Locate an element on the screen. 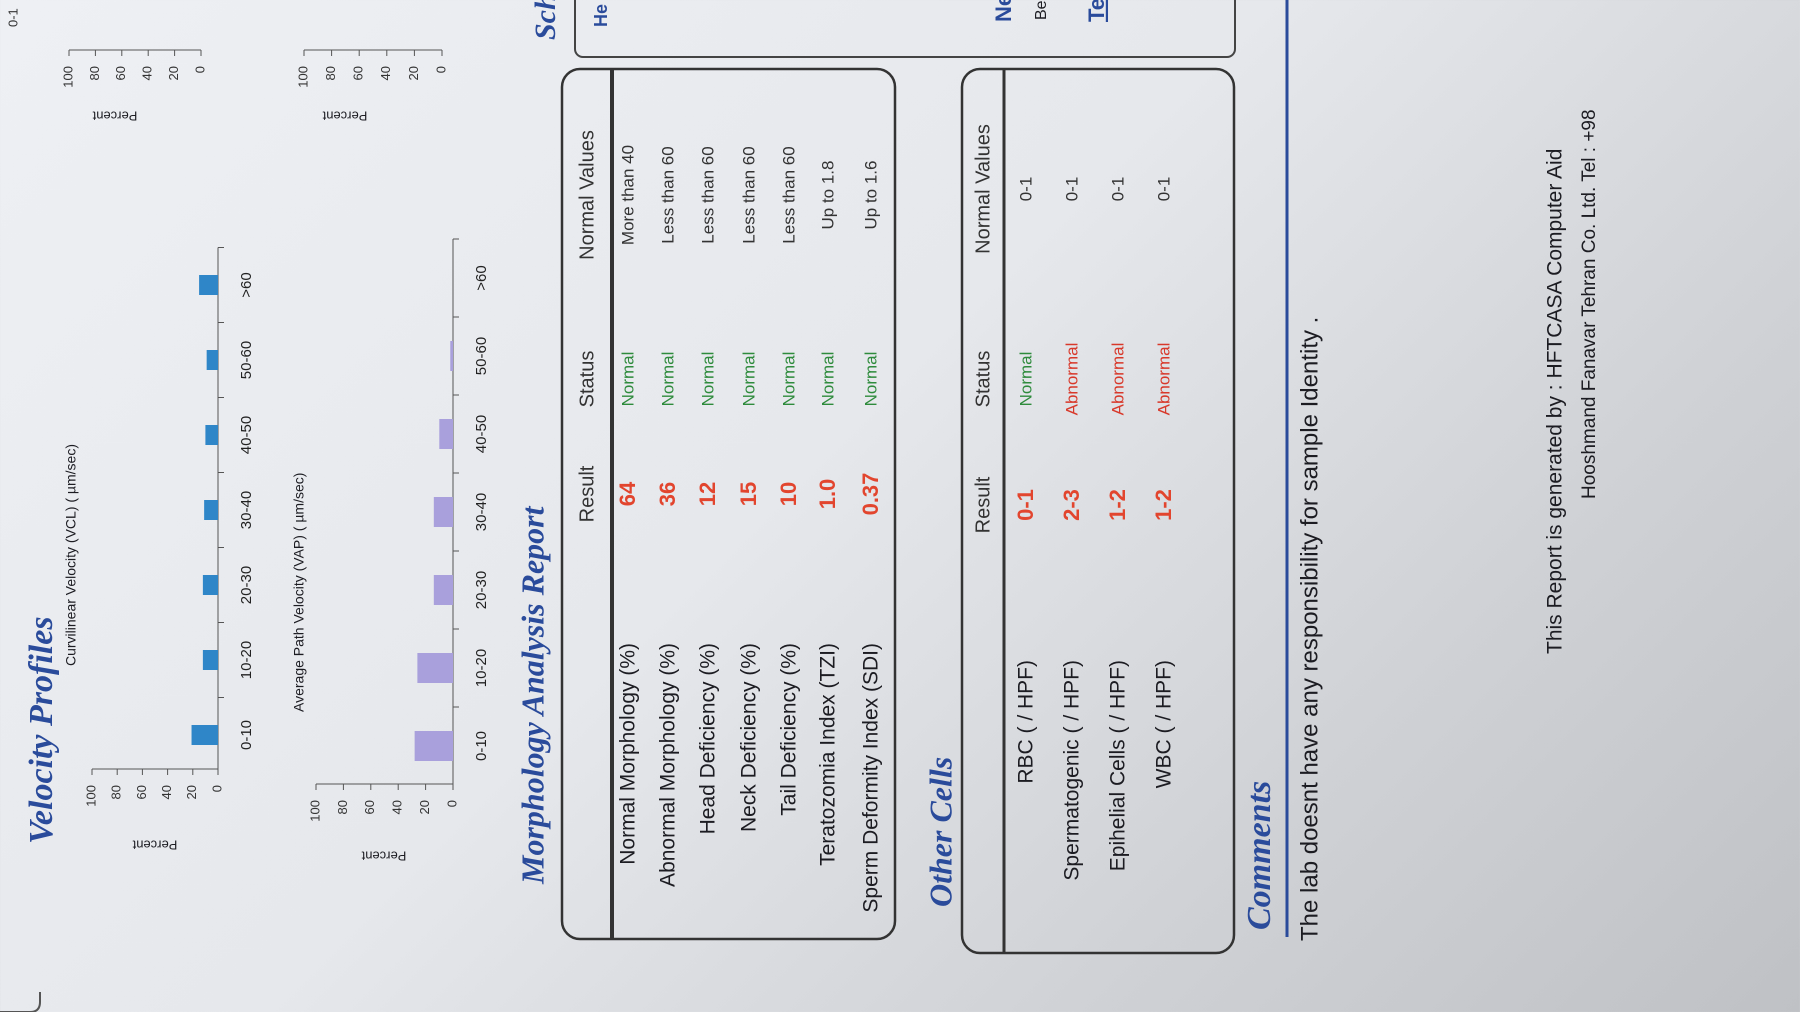  result: 36 is located at coordinates (667, 494).